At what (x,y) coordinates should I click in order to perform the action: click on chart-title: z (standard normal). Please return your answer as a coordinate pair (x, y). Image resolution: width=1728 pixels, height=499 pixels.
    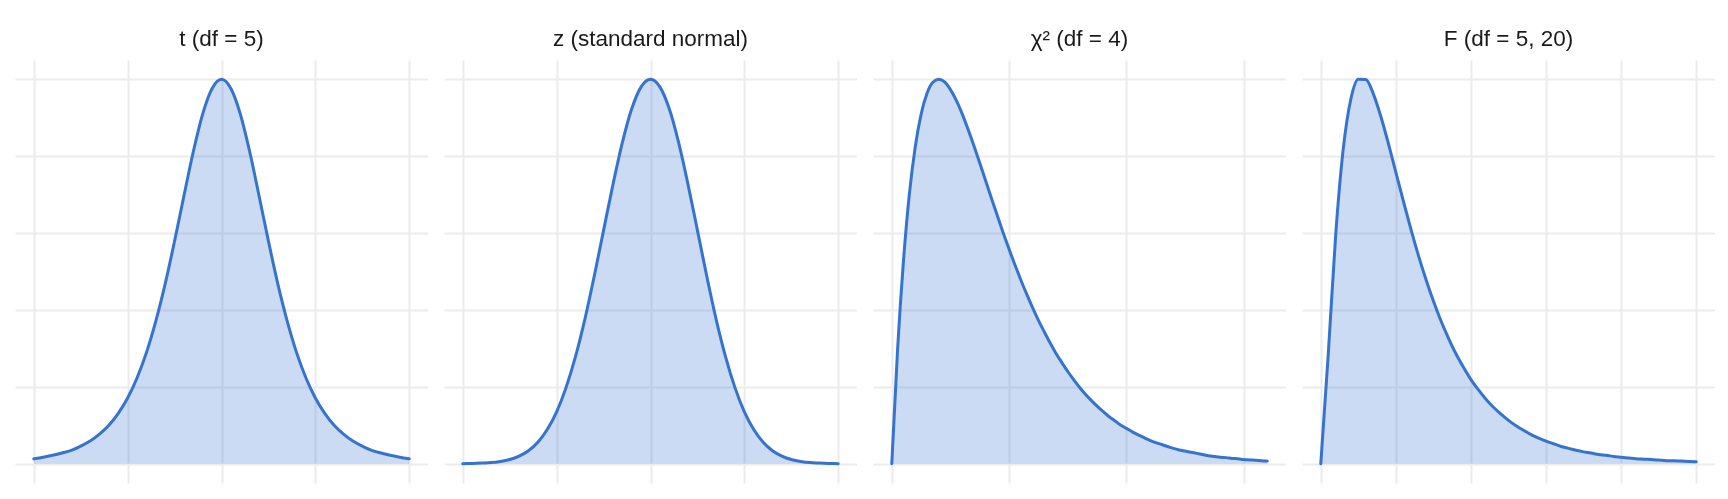
    Looking at the image, I should click on (650, 38).